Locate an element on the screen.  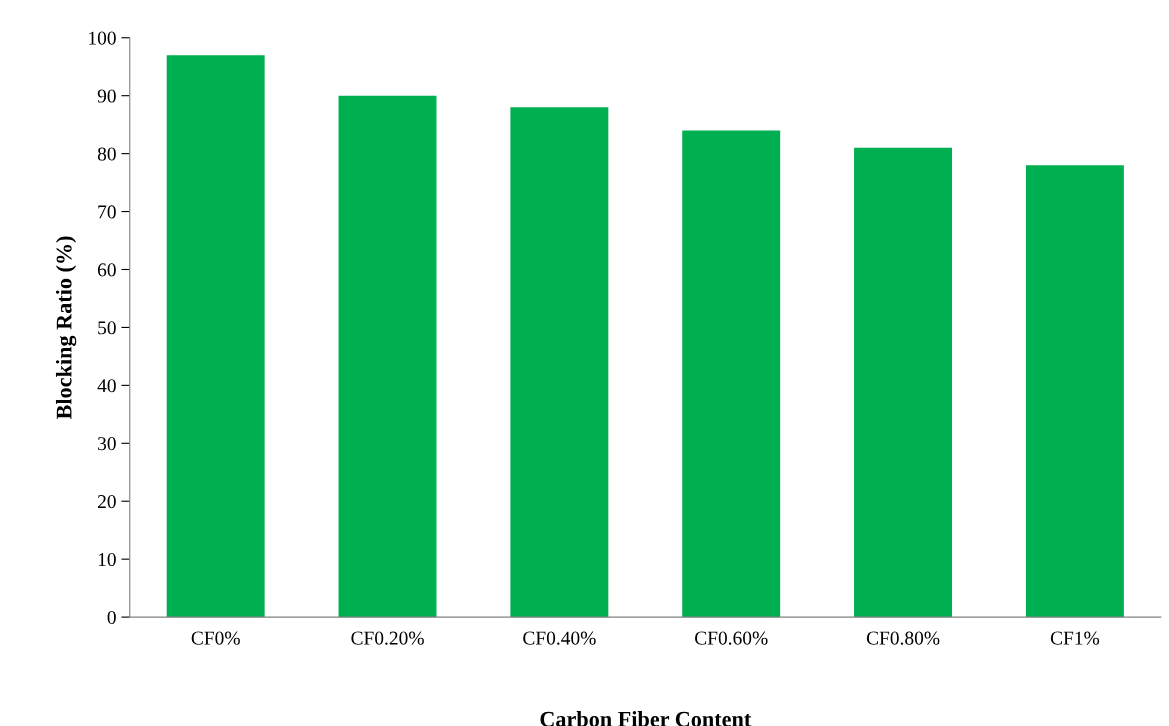
y-tick-label: 80 is located at coordinates (106, 154).